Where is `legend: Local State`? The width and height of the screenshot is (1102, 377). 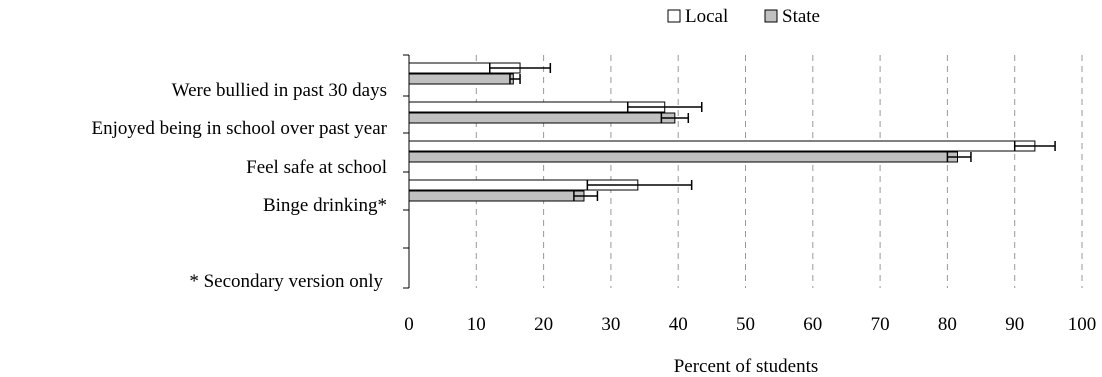
legend: Local State is located at coordinates (743, 16).